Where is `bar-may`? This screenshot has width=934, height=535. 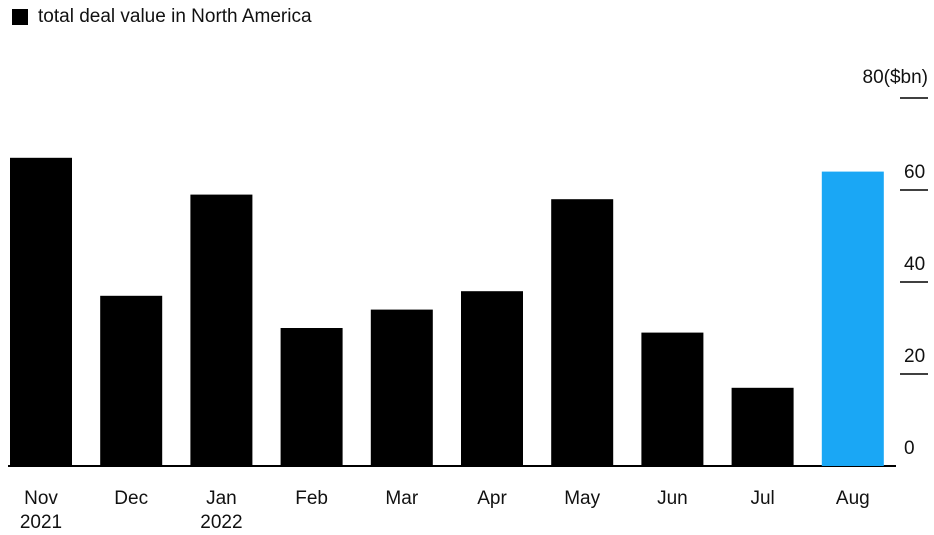 bar-may is located at coordinates (582, 332).